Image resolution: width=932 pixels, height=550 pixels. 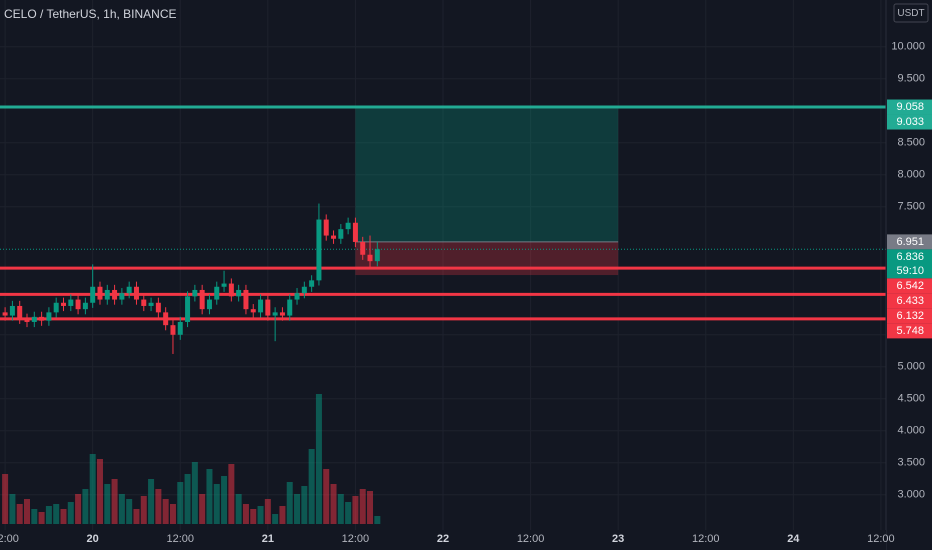 What do you see at coordinates (908, 47) in the screenshot?
I see `y-tick-label: 10.000` at bounding box center [908, 47].